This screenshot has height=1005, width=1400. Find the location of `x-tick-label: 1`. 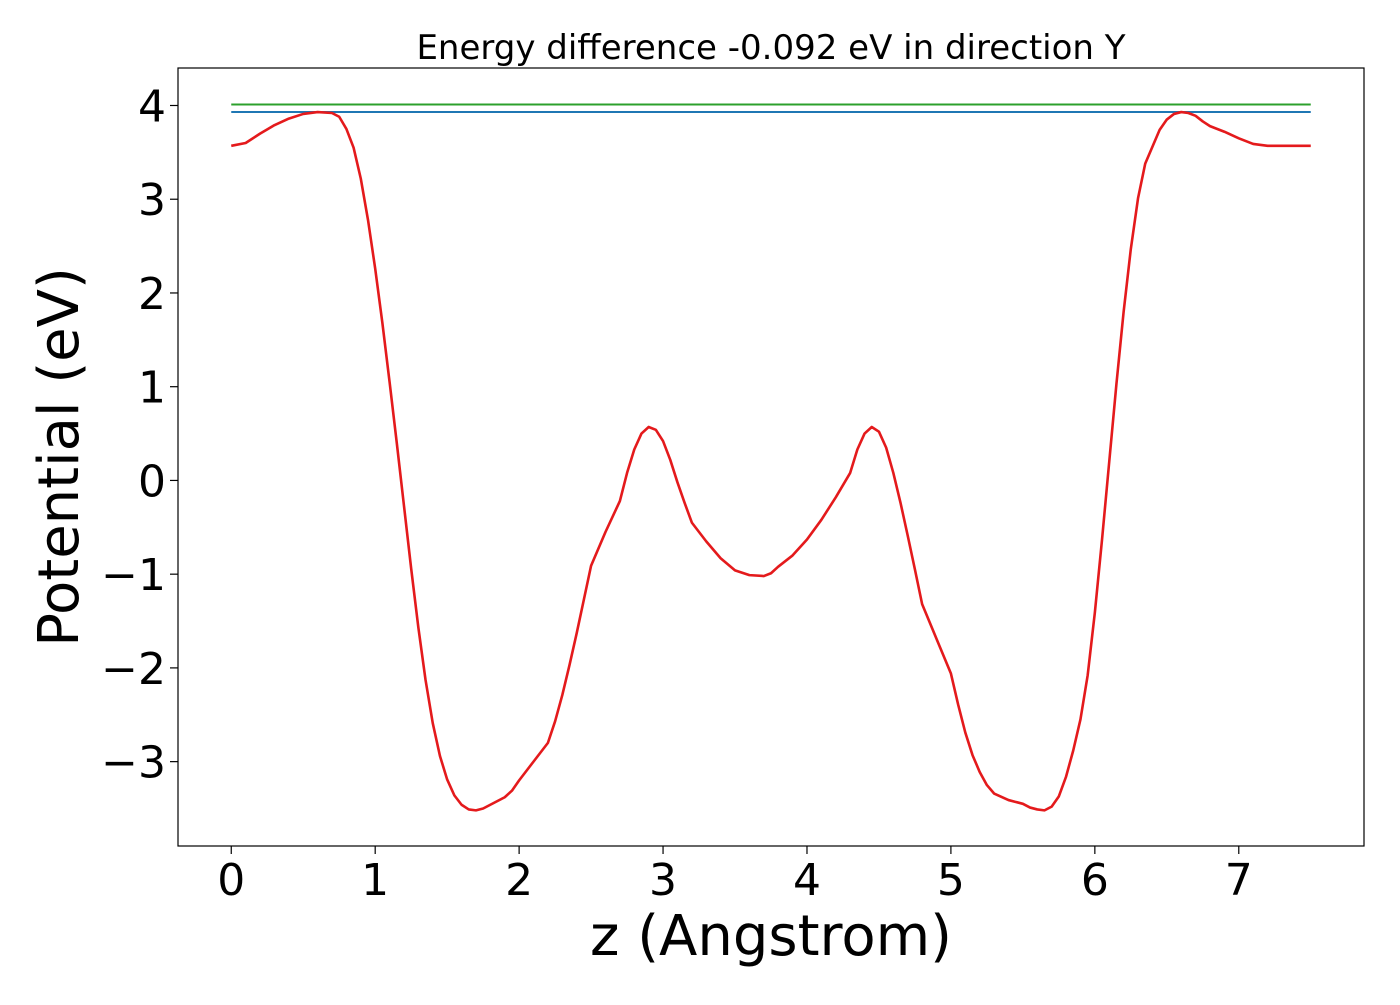

x-tick-label: 1 is located at coordinates (375, 880).